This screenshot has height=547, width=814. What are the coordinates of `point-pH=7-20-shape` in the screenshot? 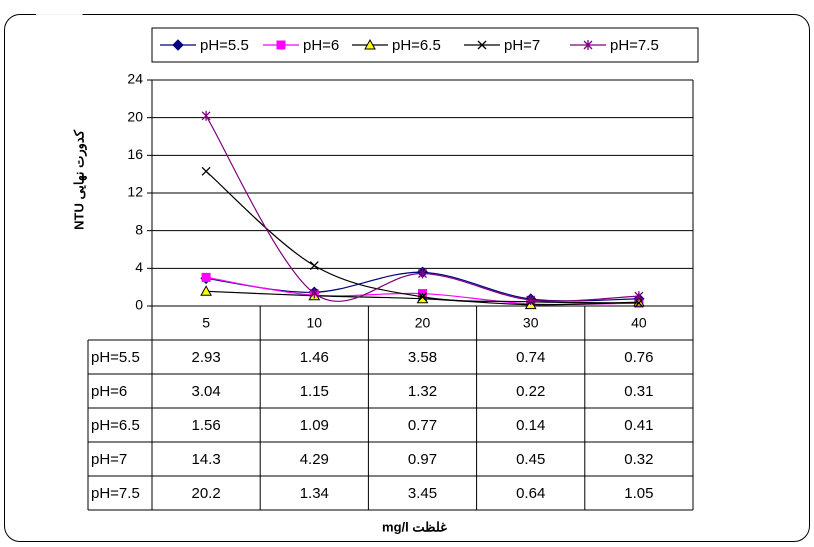 It's located at (422, 297).